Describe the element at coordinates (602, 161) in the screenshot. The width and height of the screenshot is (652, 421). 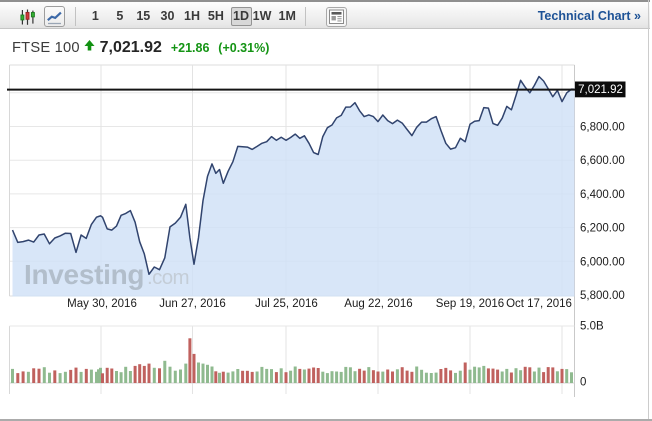
I see `svg-text: 6,600.00` at that location.